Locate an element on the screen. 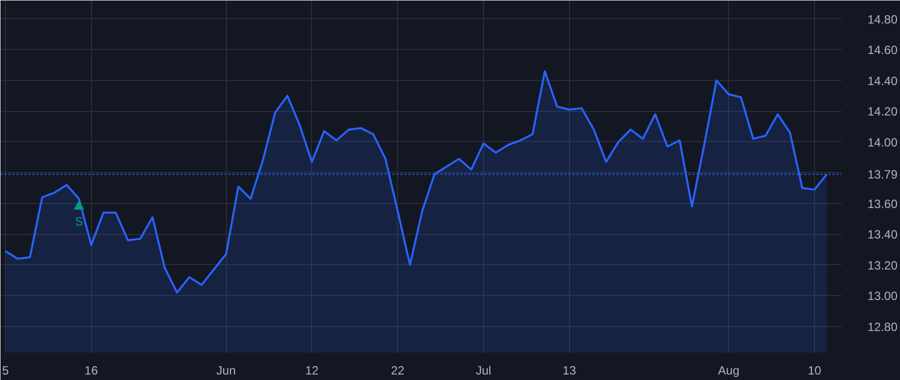 Image resolution: width=900 pixels, height=380 pixels. y-tick-label: 13.40 is located at coordinates (883, 235).